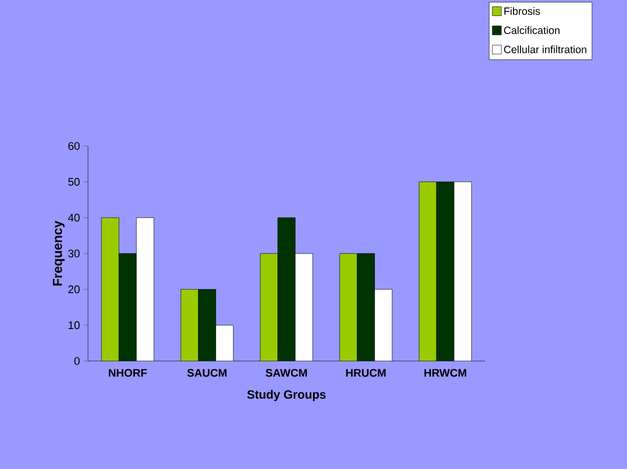  I want to click on y-tick-label: 50, so click(74, 182).